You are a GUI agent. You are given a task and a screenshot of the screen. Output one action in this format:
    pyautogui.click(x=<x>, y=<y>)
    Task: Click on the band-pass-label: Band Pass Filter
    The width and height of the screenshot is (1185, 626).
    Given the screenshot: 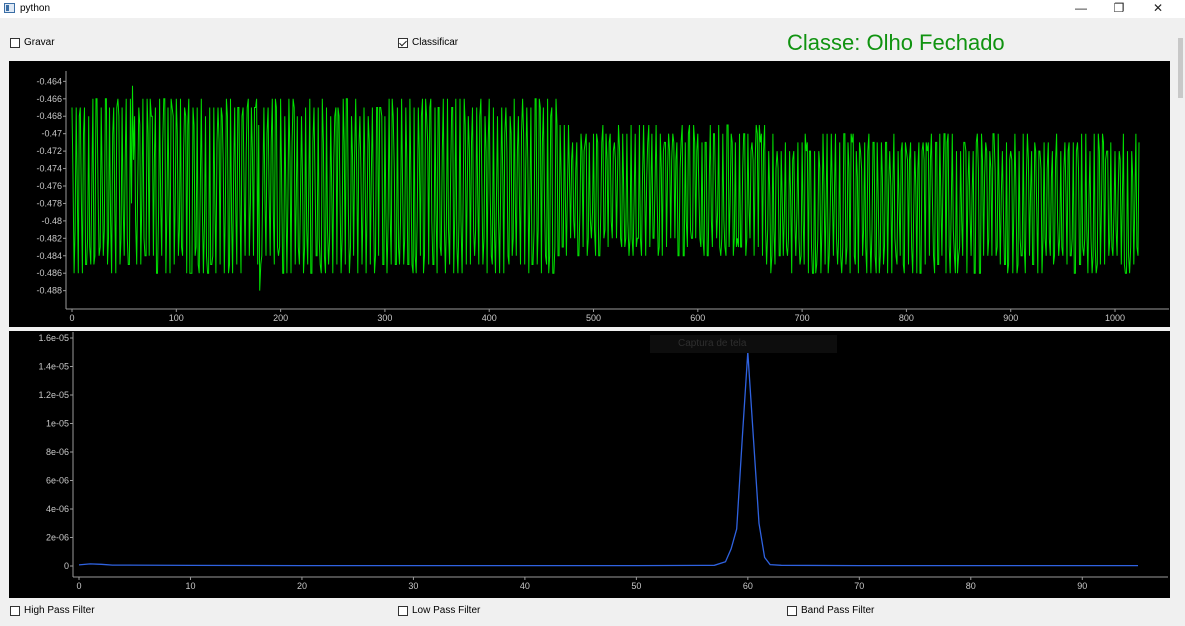 What is the action you would take?
    pyautogui.click(x=838, y=610)
    